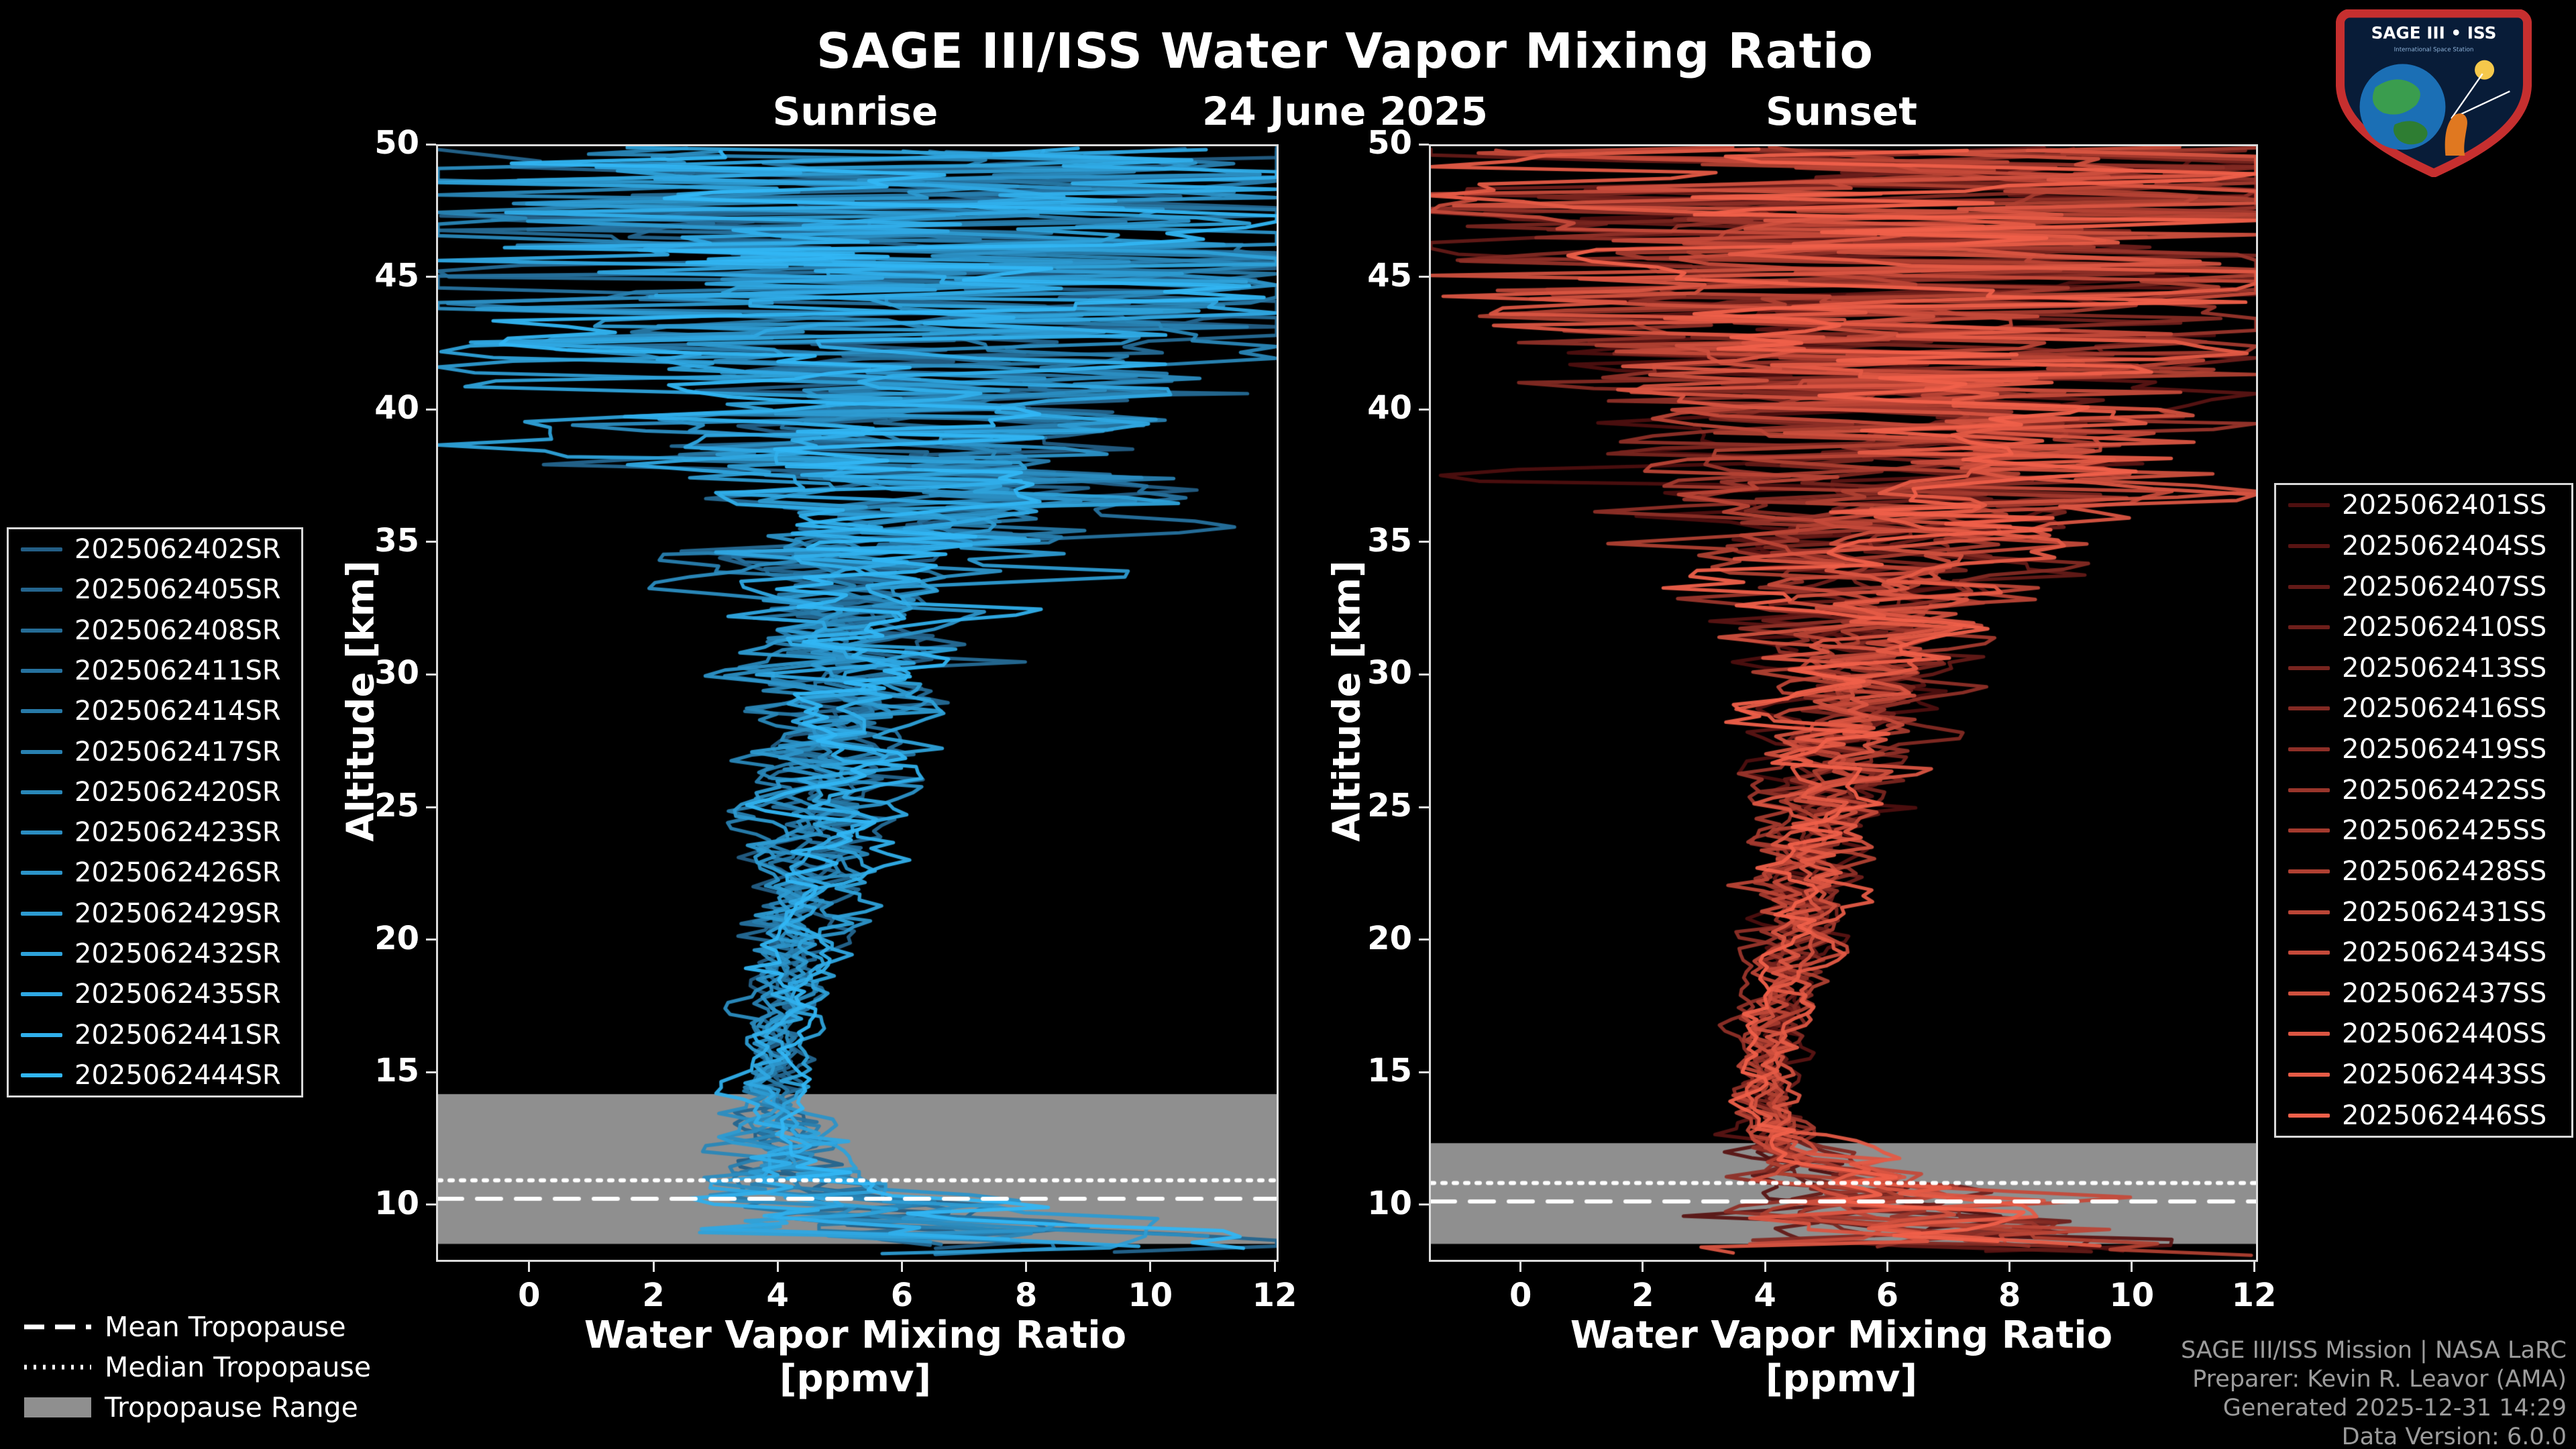  Describe the element at coordinates (1150, 1295) in the screenshot. I see `x-tick-label: 10` at that location.